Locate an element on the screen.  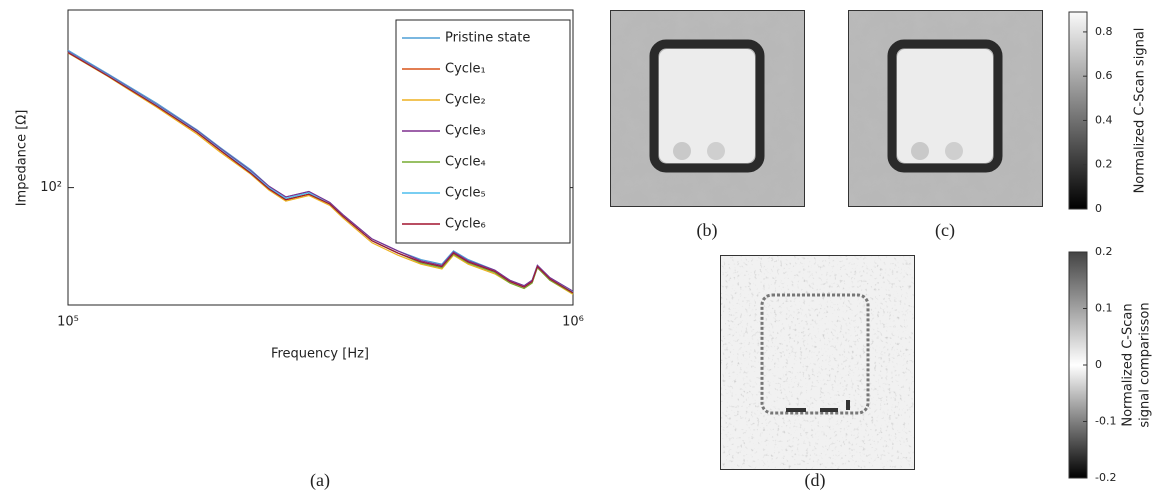
panel-caption: (a) is located at coordinates (320, 480).